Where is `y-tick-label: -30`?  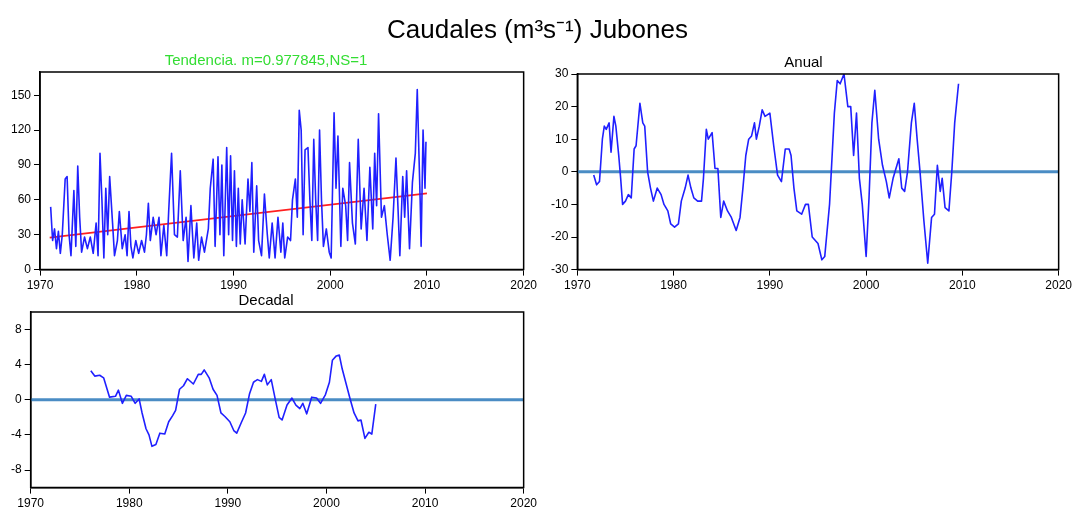 y-tick-label: -30 is located at coordinates (560, 268).